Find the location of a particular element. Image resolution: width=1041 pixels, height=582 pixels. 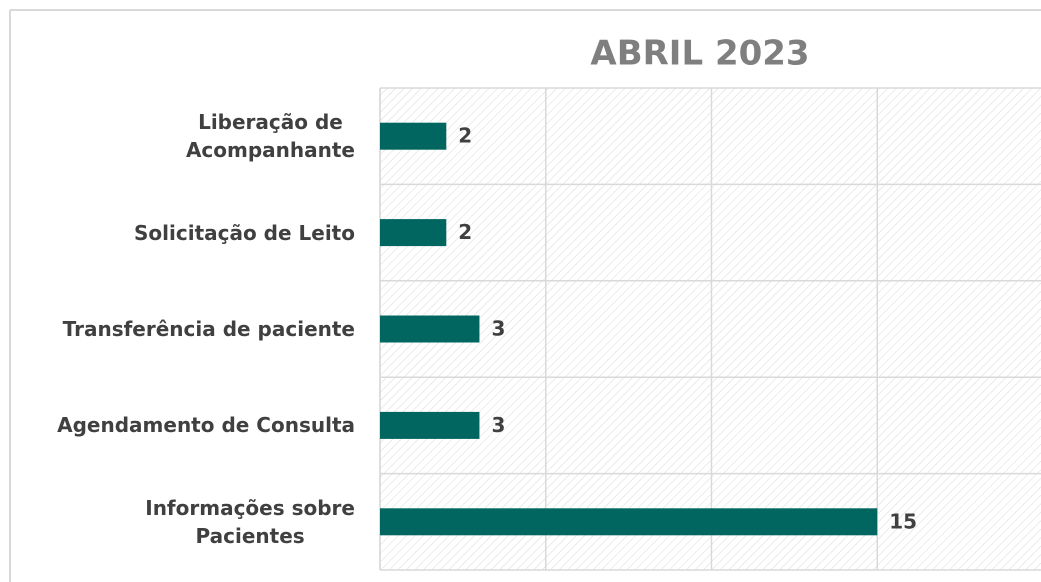

data-label: 15 is located at coordinates (903, 521).